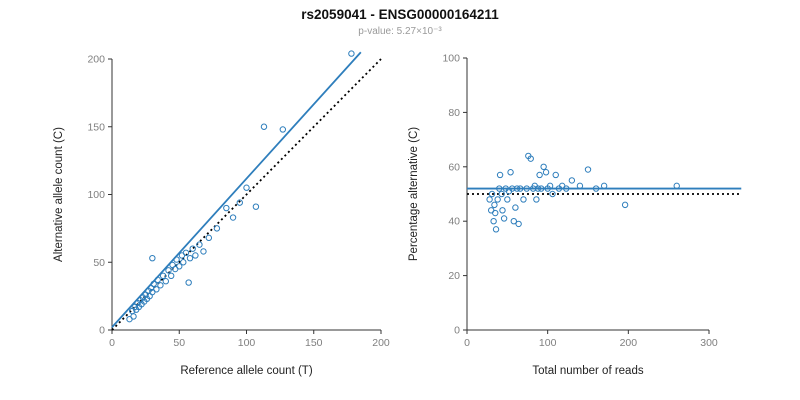 This screenshot has width=800, height=400. What do you see at coordinates (59, 194) in the screenshot?
I see `y-axis-label: Alternative allele count (C)` at bounding box center [59, 194].